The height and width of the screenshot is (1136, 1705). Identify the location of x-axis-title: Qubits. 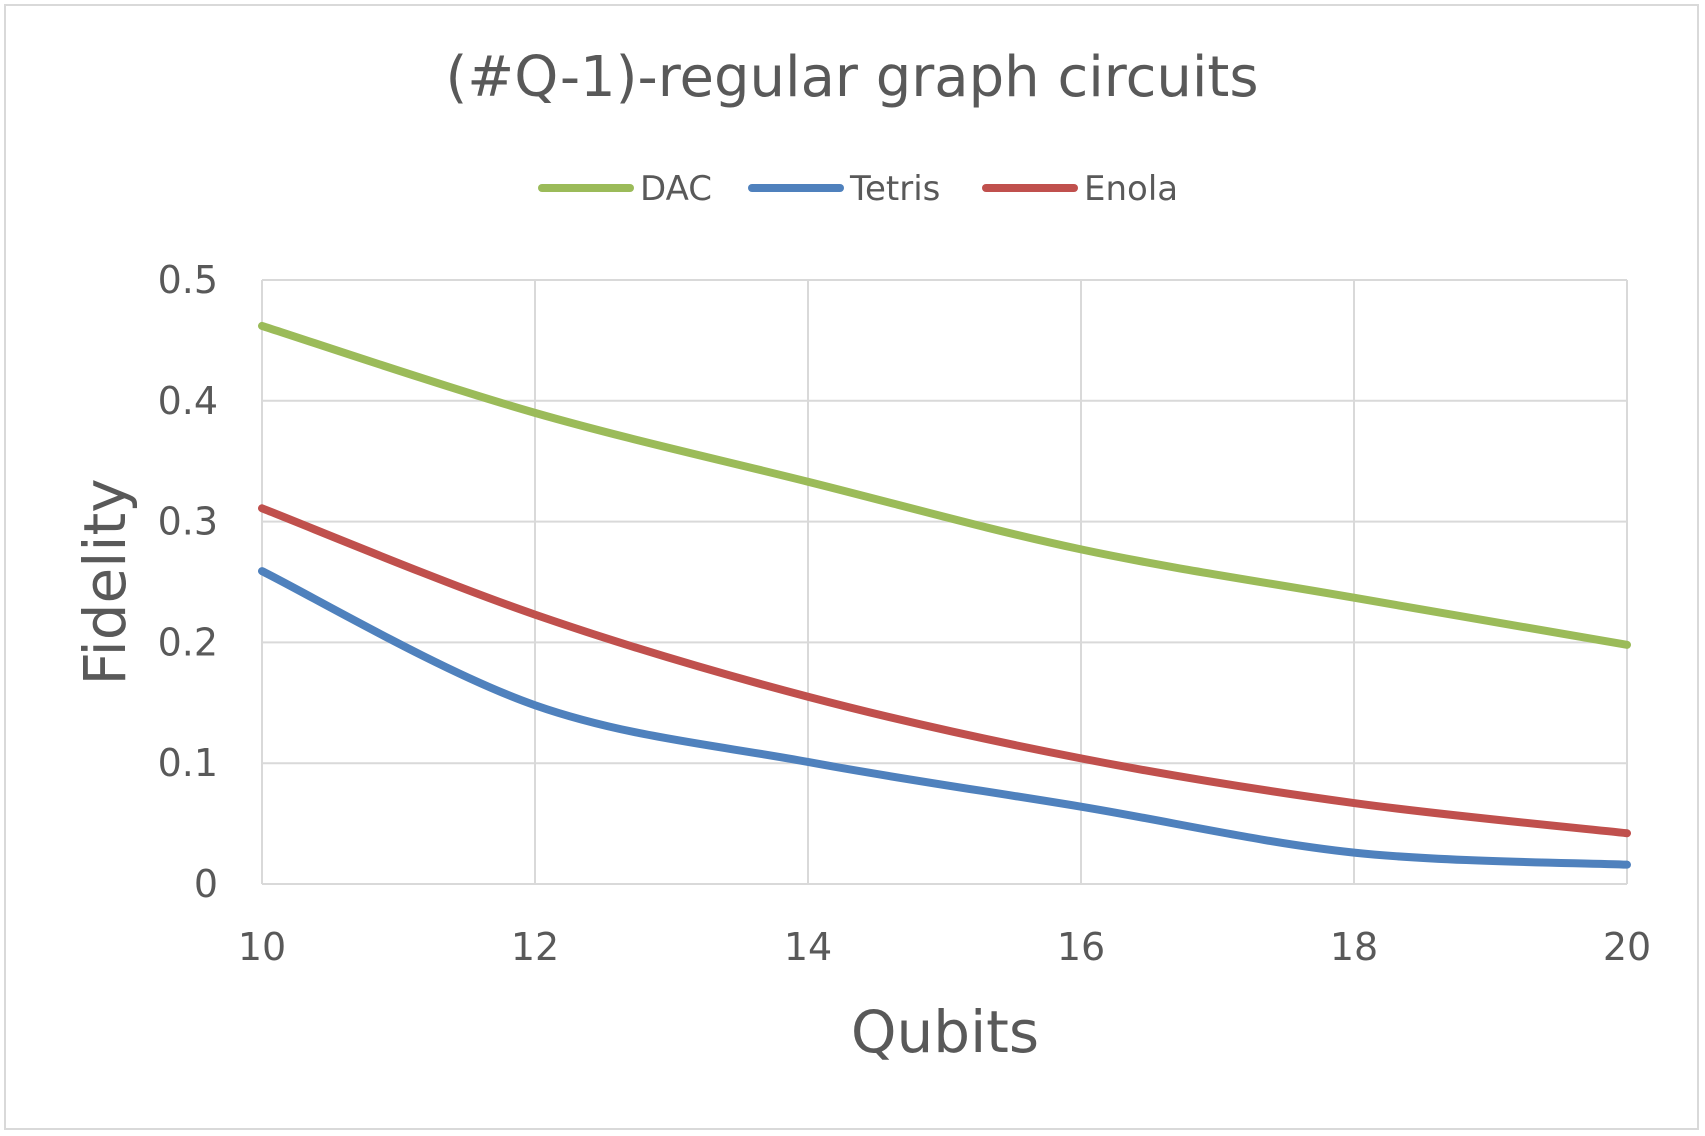
(945, 1032).